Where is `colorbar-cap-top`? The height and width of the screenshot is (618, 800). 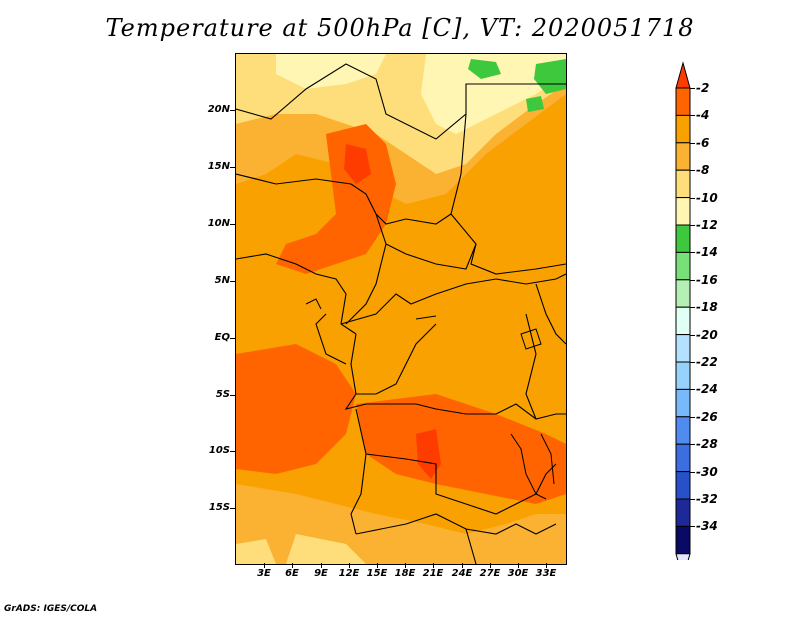 colorbar-cap-top is located at coordinates (683, 75).